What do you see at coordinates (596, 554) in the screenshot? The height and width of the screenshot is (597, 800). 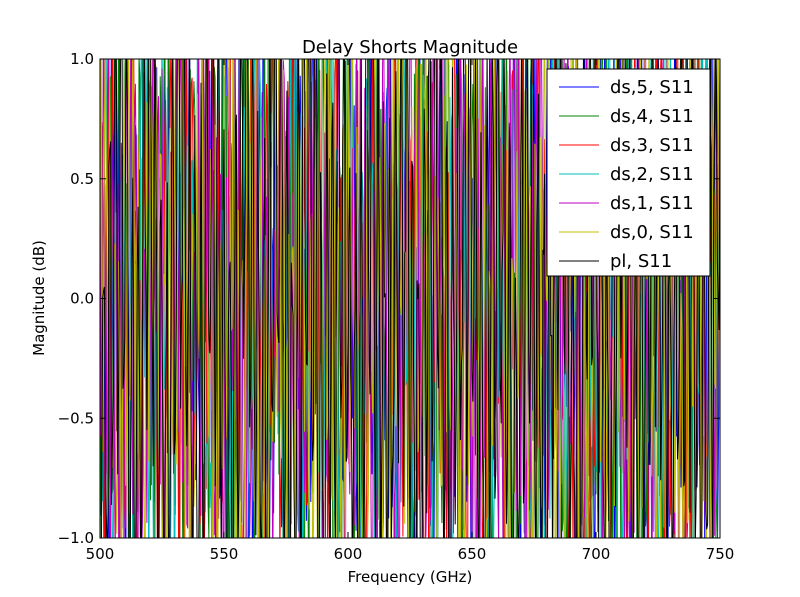 I see `x-tick-label: 700` at bounding box center [596, 554].